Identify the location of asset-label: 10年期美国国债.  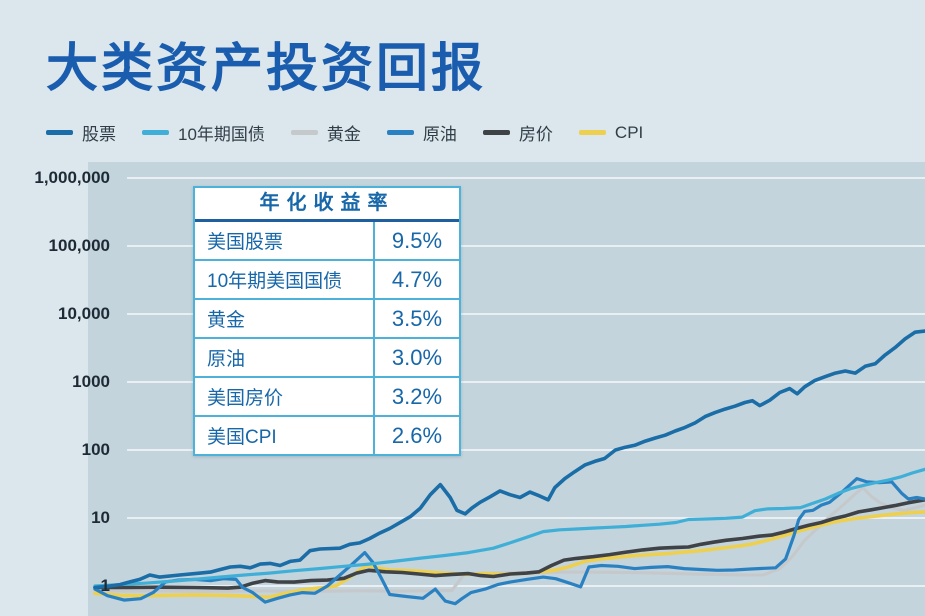
(285, 279).